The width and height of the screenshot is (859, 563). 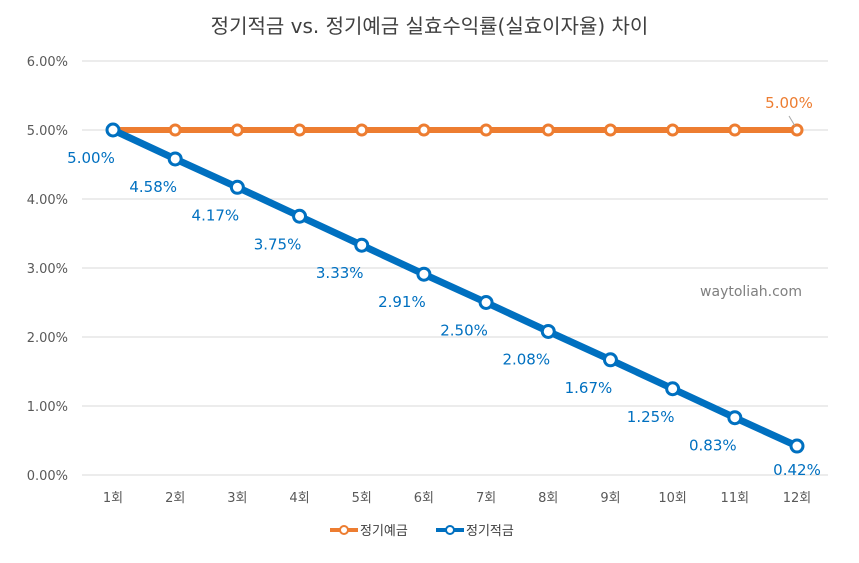 What do you see at coordinates (216, 215) in the screenshot?
I see `data-label: 4.17%` at bounding box center [216, 215].